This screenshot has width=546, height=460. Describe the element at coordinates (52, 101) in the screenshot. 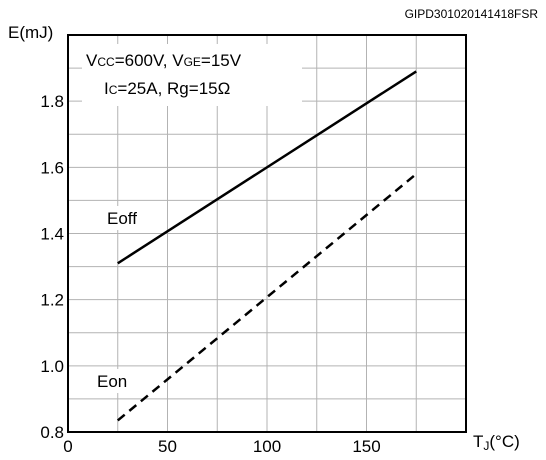

I see `y-tick-label: 1.8` at that location.